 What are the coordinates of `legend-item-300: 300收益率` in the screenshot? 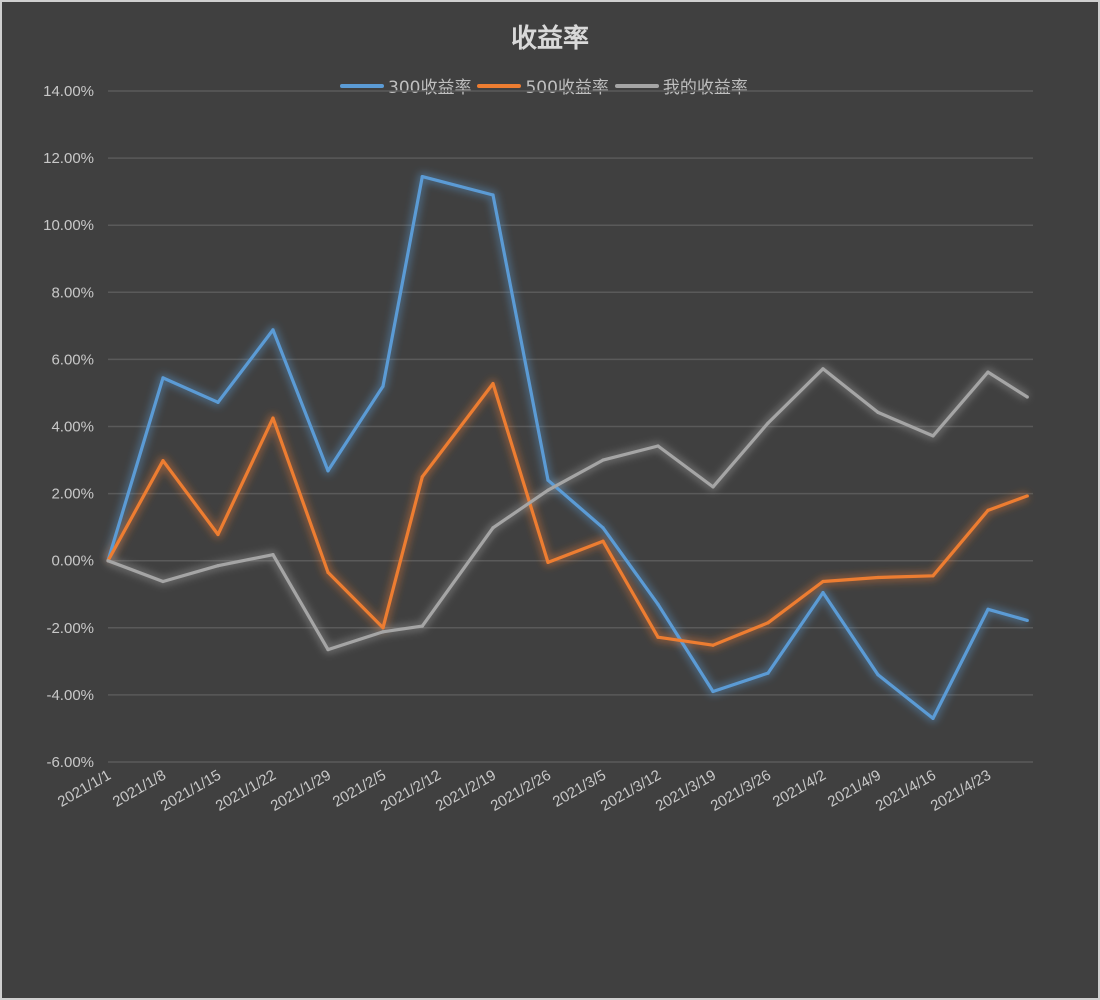 It's located at (405, 85).